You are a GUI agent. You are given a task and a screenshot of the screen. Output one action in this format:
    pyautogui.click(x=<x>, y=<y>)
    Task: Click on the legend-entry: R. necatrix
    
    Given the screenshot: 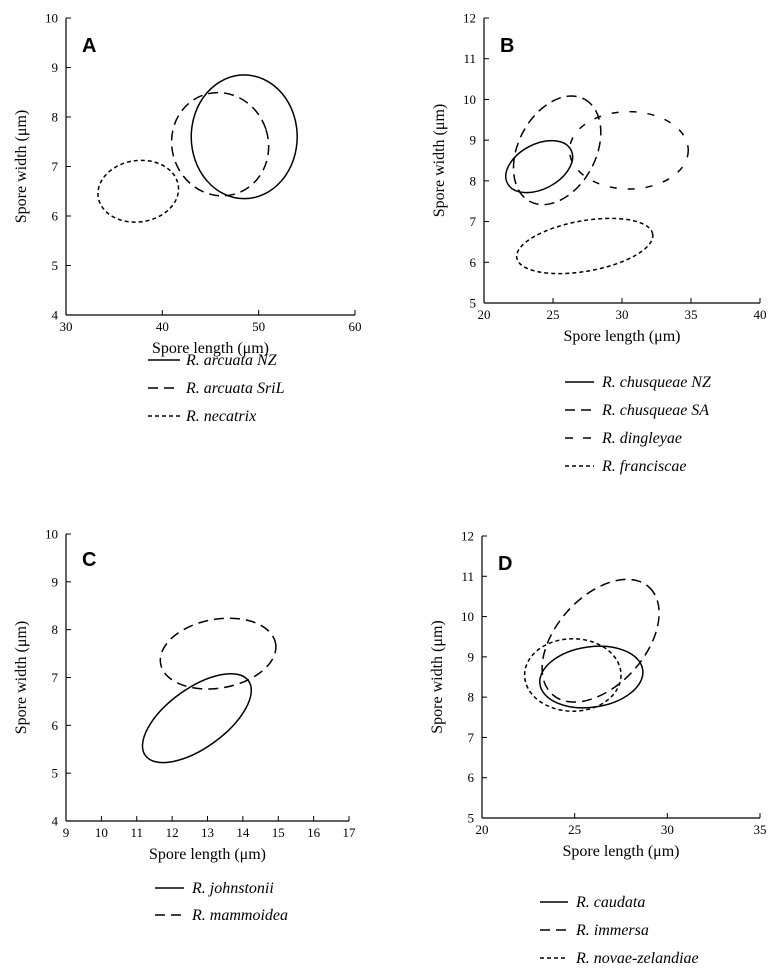 What is the action you would take?
    pyautogui.click(x=220, y=416)
    